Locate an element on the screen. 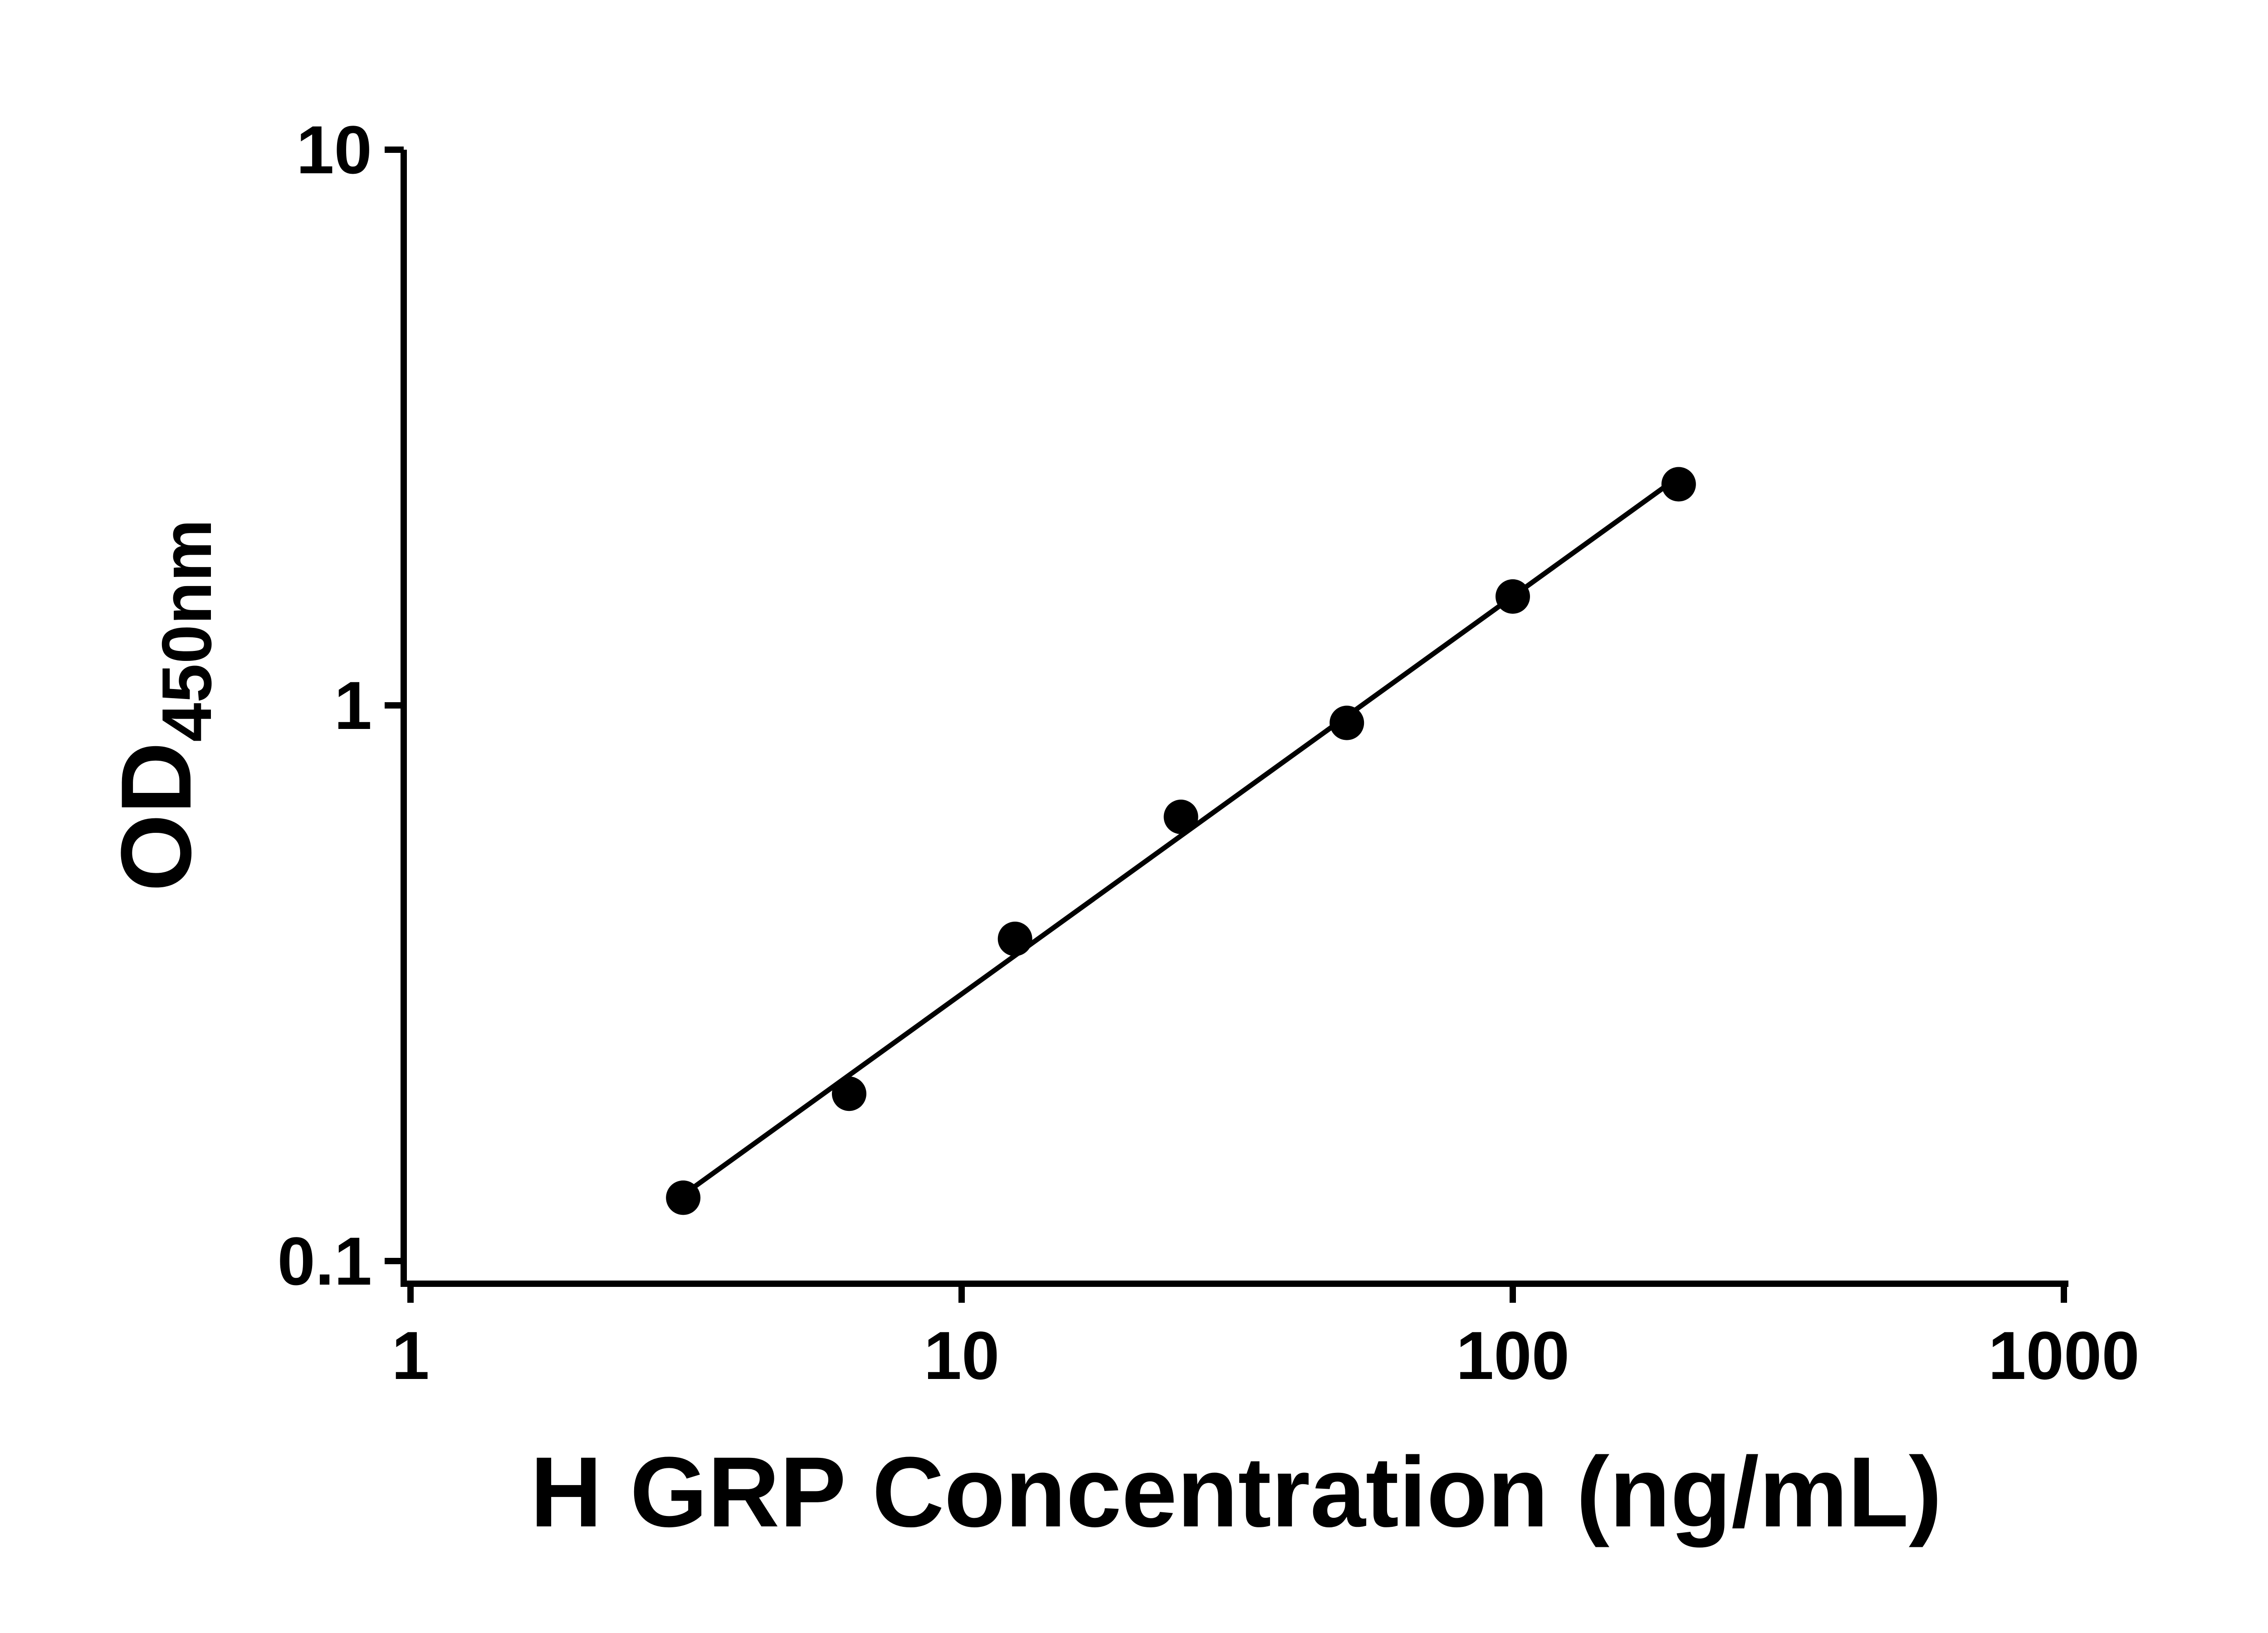 The width and height of the screenshot is (2268, 1633). y-axis-title: OD450nm is located at coordinates (163, 705).